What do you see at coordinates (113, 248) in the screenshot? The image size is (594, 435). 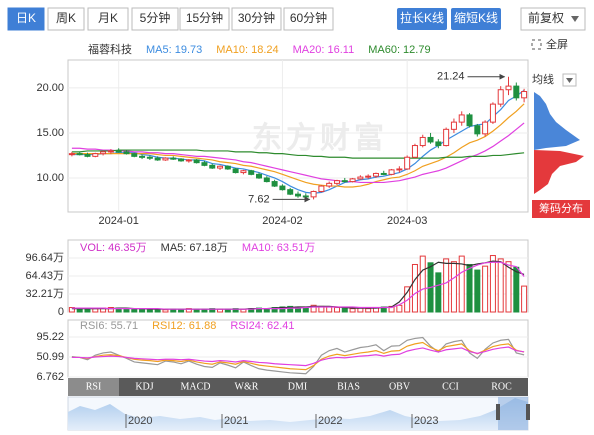 I see `legend-entry: VOL: 46.35万` at bounding box center [113, 248].